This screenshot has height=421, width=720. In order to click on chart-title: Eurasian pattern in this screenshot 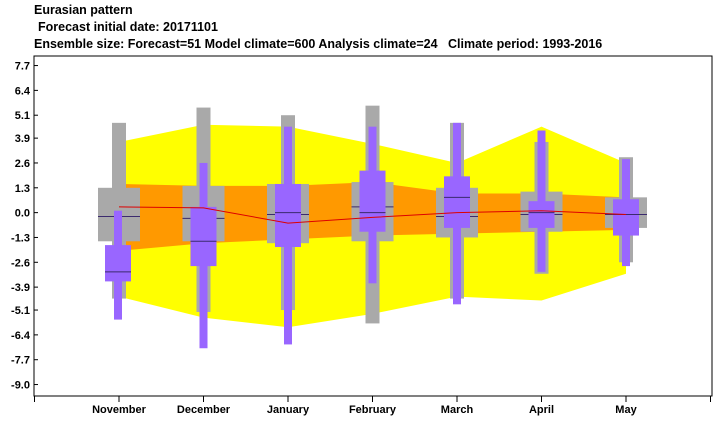, I will do `click(83, 10)`.